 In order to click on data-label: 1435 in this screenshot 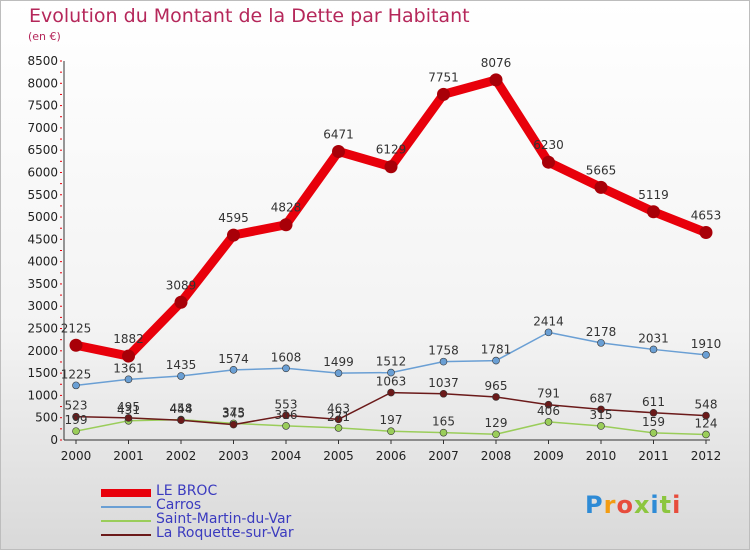, I will do `click(181, 365)`.